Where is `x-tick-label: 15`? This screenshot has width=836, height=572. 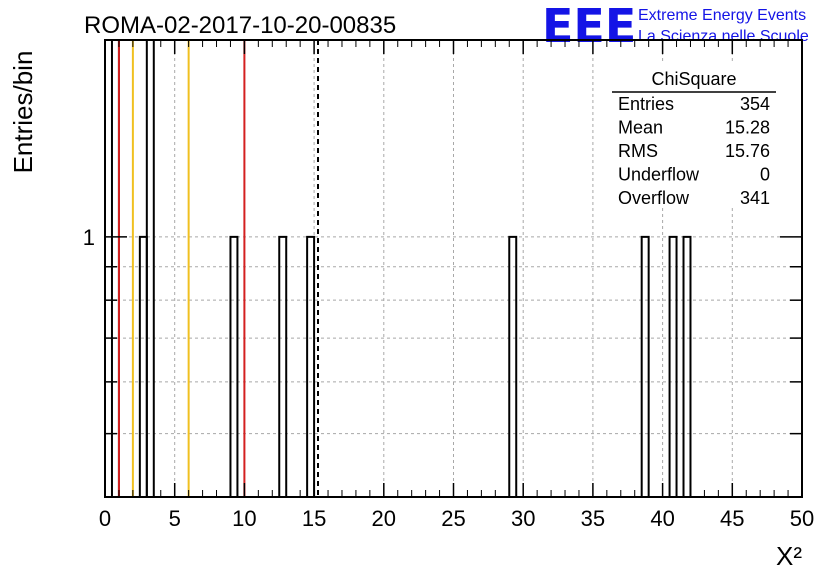
x-tick-label: 15 is located at coordinates (314, 518).